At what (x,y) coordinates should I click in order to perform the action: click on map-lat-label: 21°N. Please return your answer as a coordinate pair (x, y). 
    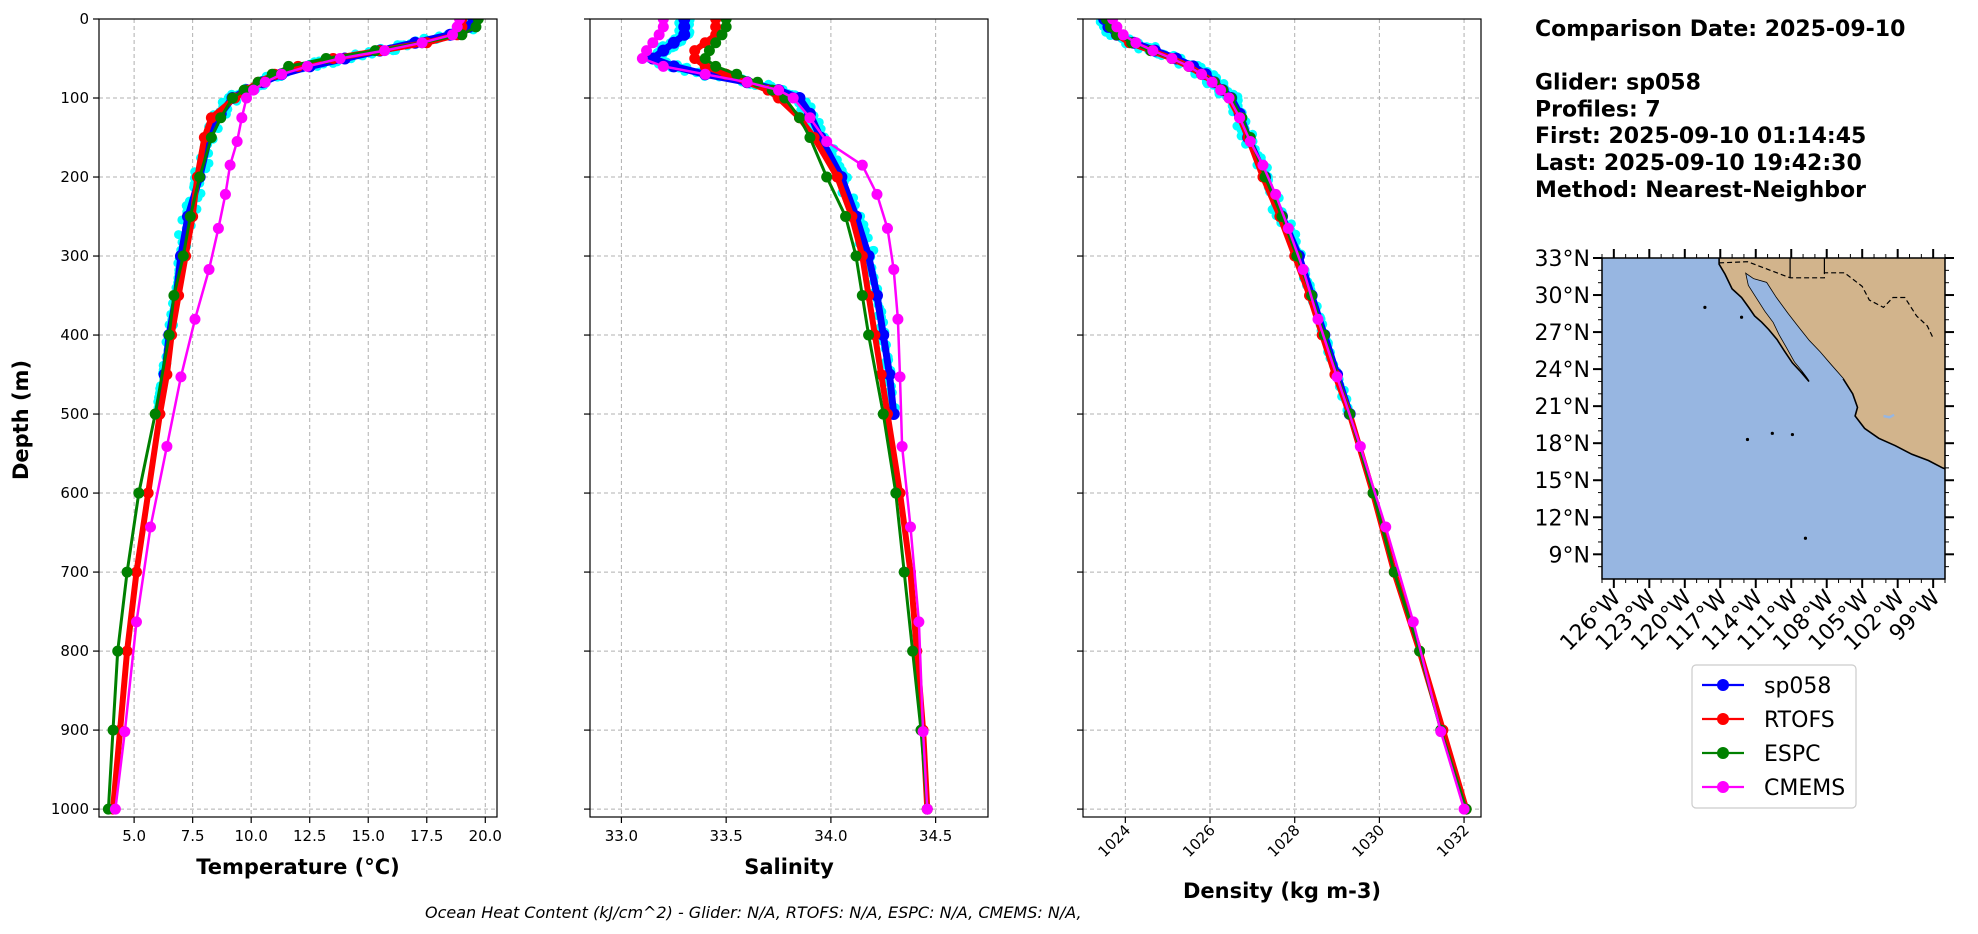
    Looking at the image, I should click on (1562, 407).